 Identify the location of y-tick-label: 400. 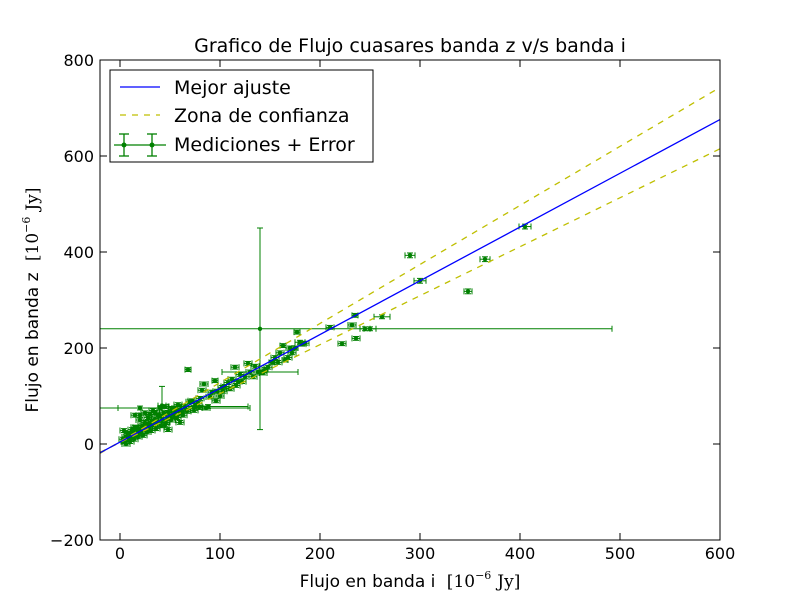
(78, 252).